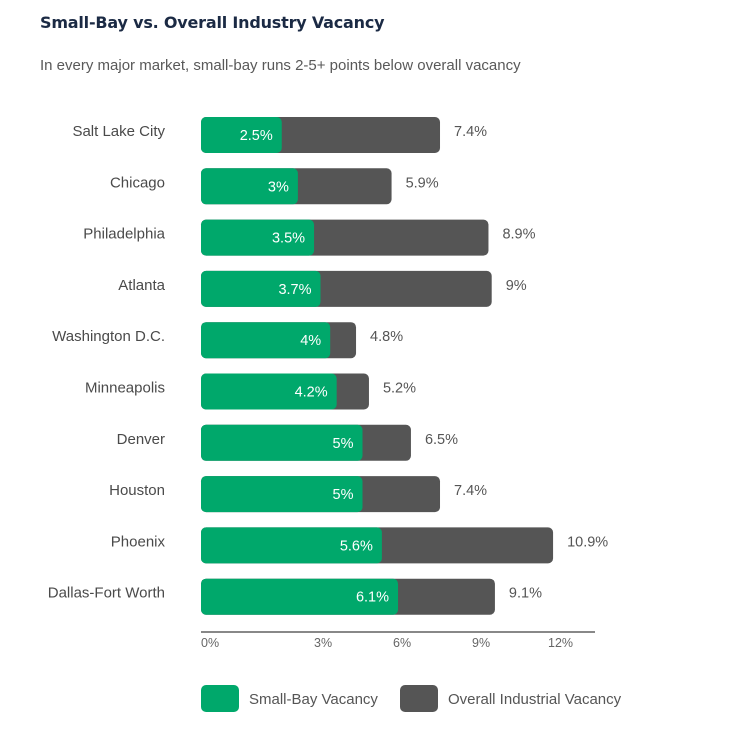 The width and height of the screenshot is (748, 731). What do you see at coordinates (288, 239) in the screenshot?
I see `data-label-small-bay: 3.5%` at bounding box center [288, 239].